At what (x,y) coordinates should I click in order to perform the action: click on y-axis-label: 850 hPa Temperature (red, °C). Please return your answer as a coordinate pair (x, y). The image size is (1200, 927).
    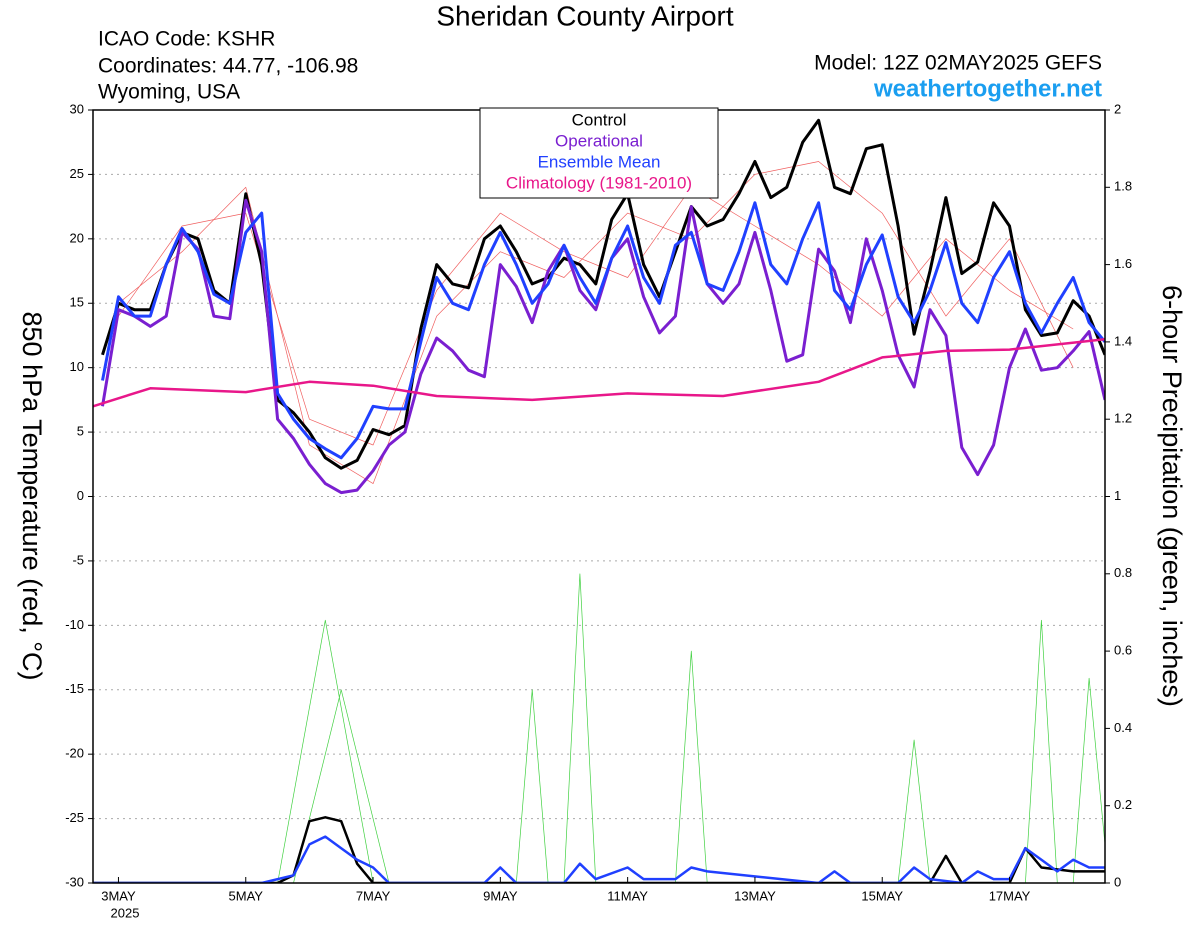
    Looking at the image, I should click on (32, 496).